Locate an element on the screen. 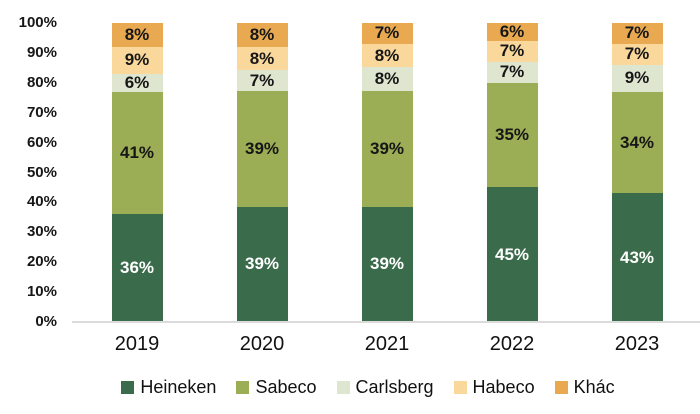  segment-heineken-2019: 36% is located at coordinates (137, 268).